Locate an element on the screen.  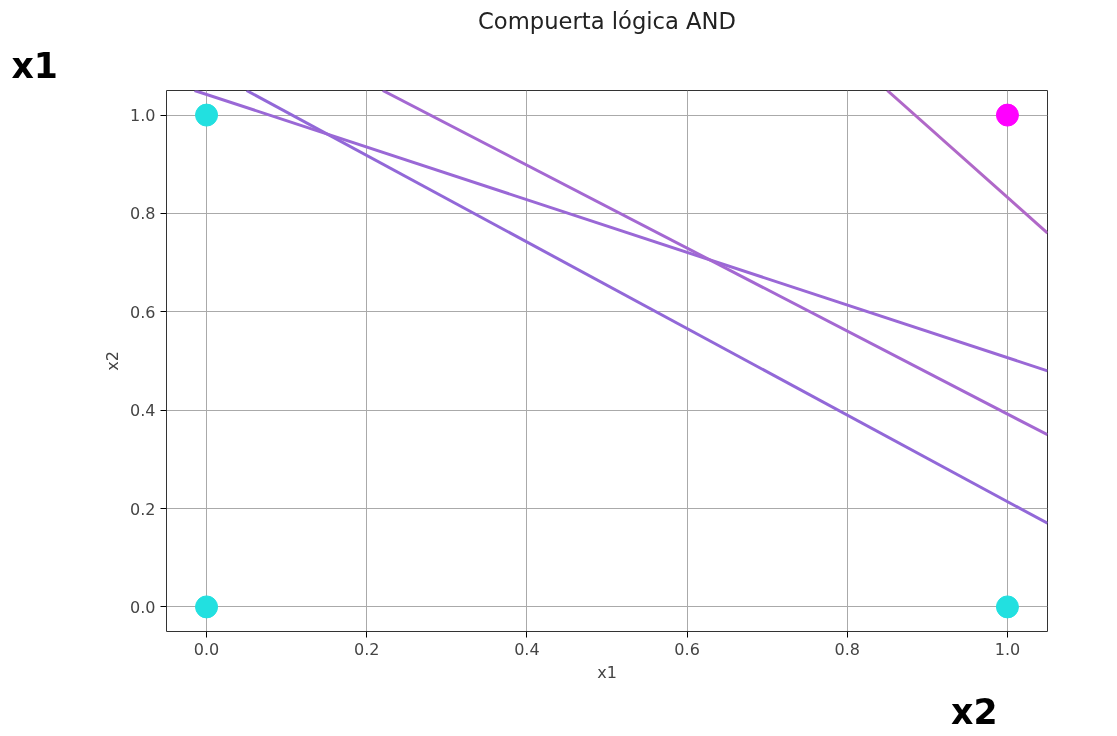
y-tick-label: 0.6 is located at coordinates (143, 312).